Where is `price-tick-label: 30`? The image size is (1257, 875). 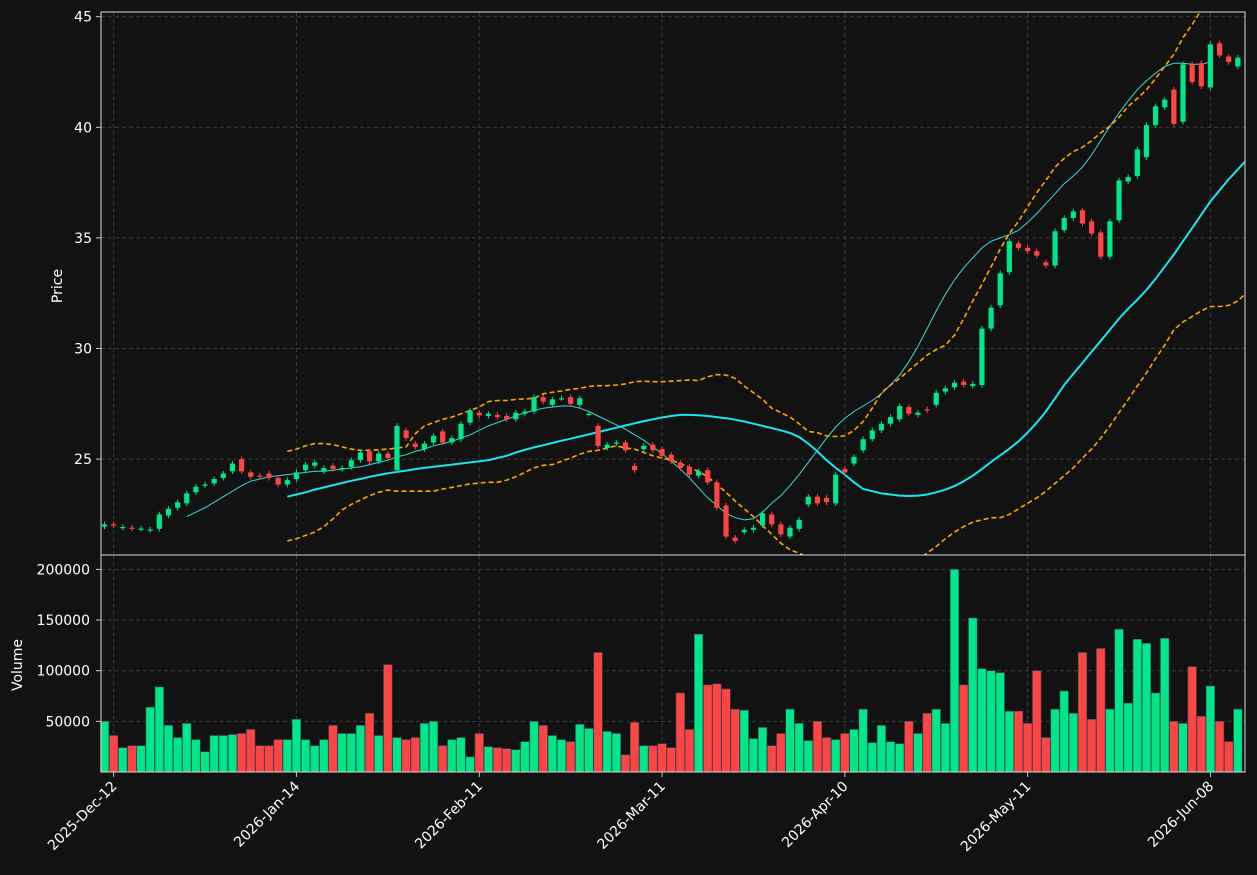 price-tick-label: 30 is located at coordinates (83, 350).